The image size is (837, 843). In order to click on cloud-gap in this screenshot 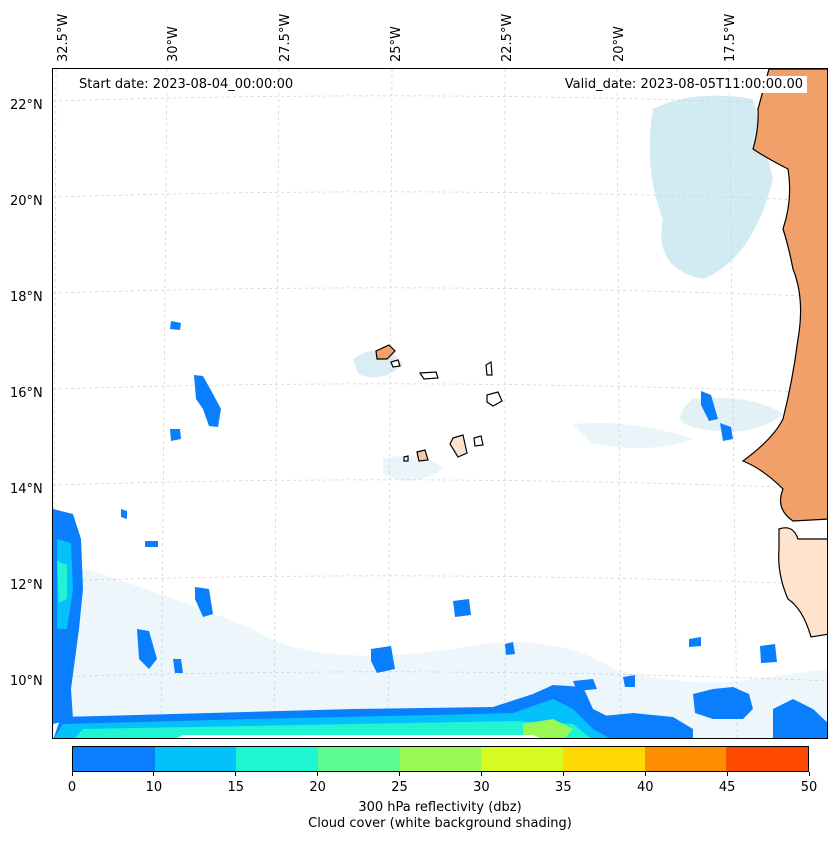, I will do `click(359, 736)`.